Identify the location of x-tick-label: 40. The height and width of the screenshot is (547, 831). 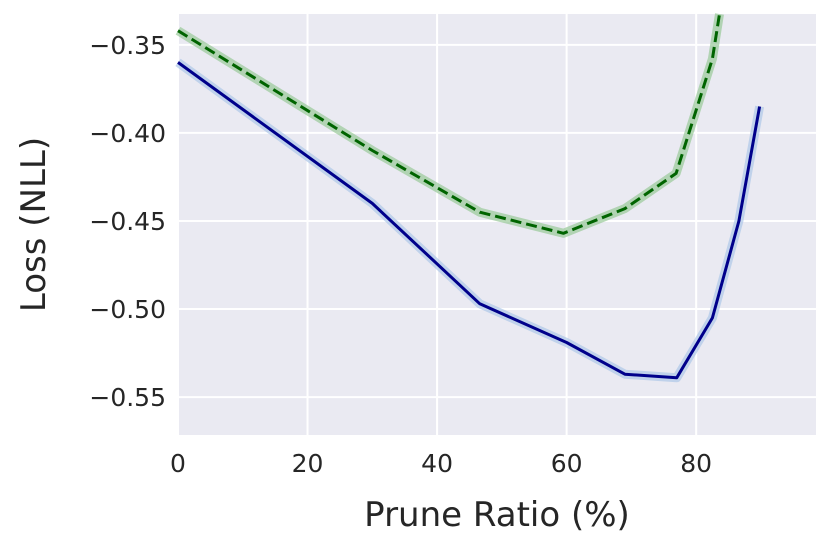
(437, 463).